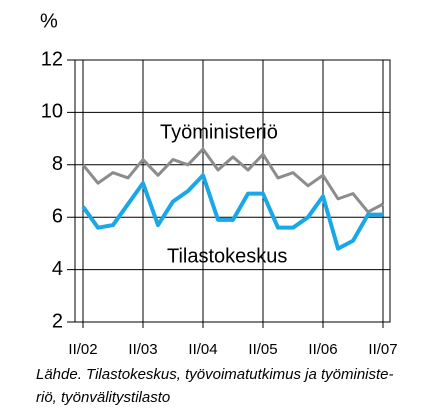 This screenshot has width=427, height=414. I want to click on x-tick-label: II/03, so click(142, 349).